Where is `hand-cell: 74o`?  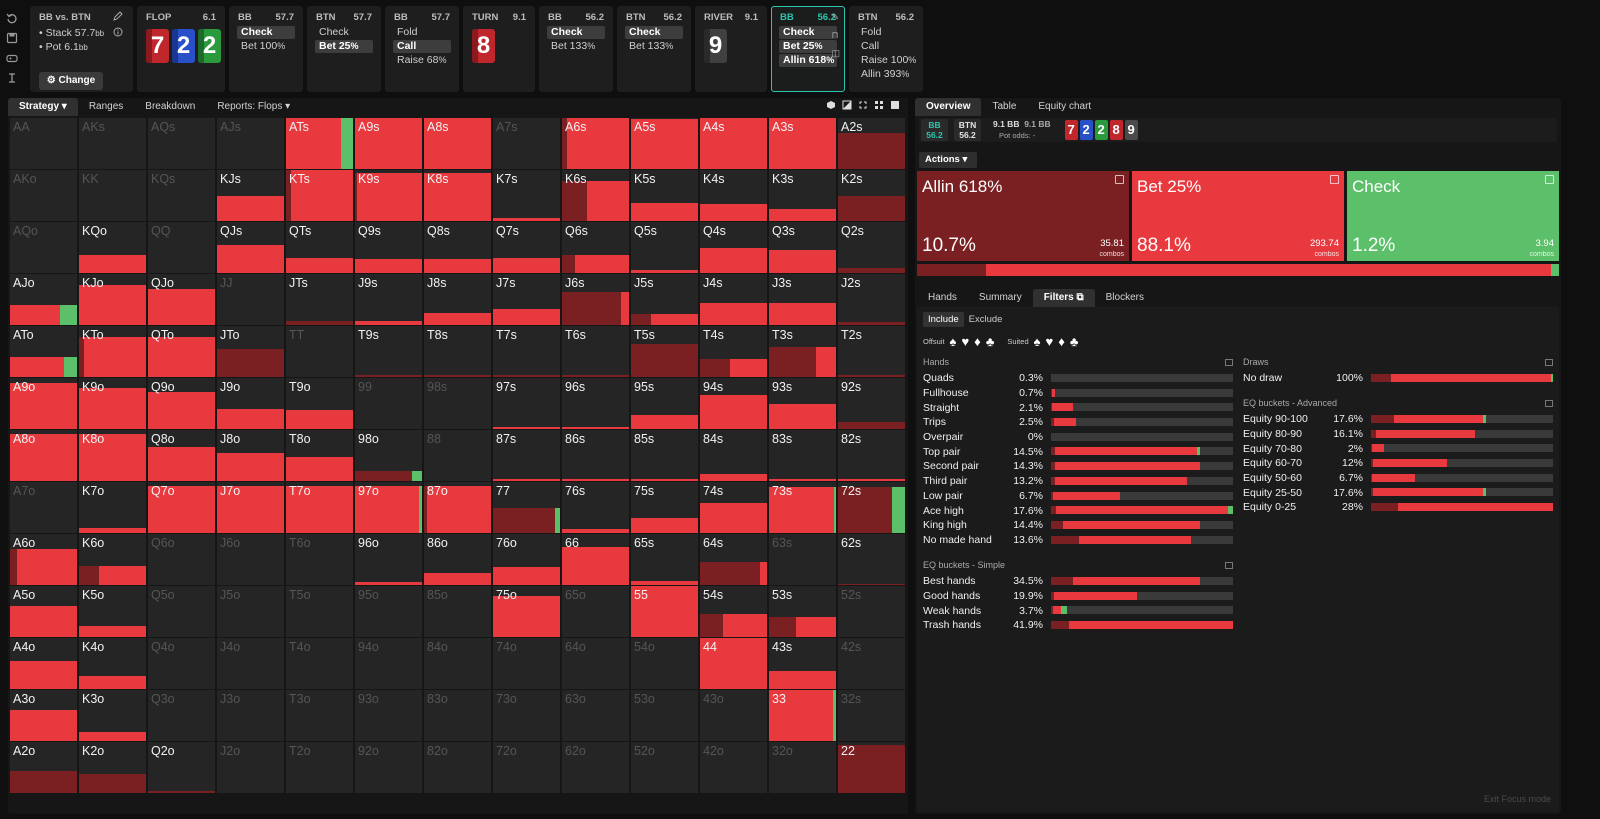 hand-cell: 74o is located at coordinates (526, 663).